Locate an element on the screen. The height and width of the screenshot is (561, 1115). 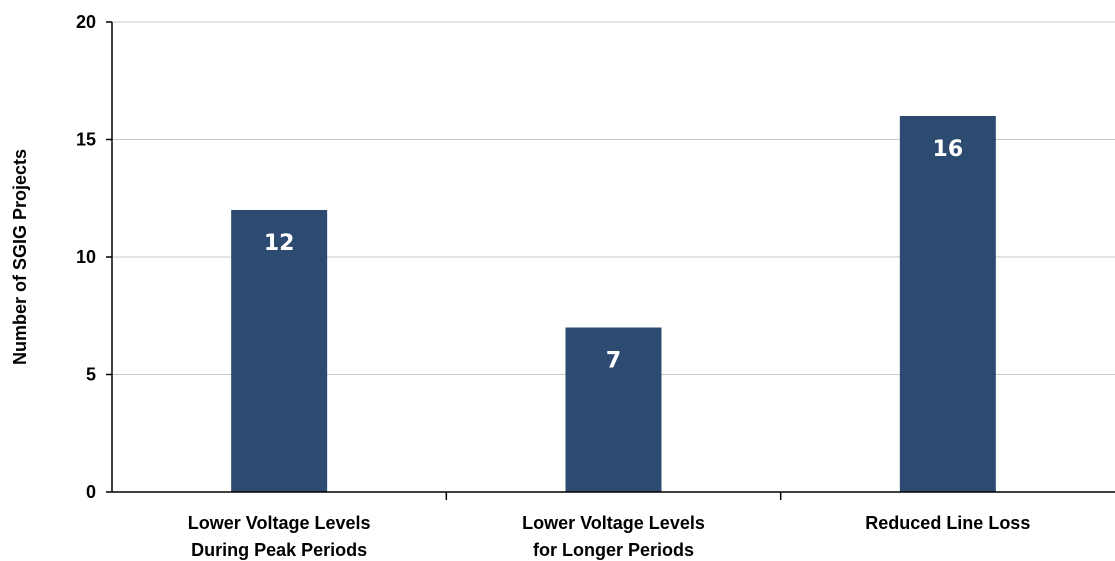
x-category-label: for Longer Periods is located at coordinates (613, 550).